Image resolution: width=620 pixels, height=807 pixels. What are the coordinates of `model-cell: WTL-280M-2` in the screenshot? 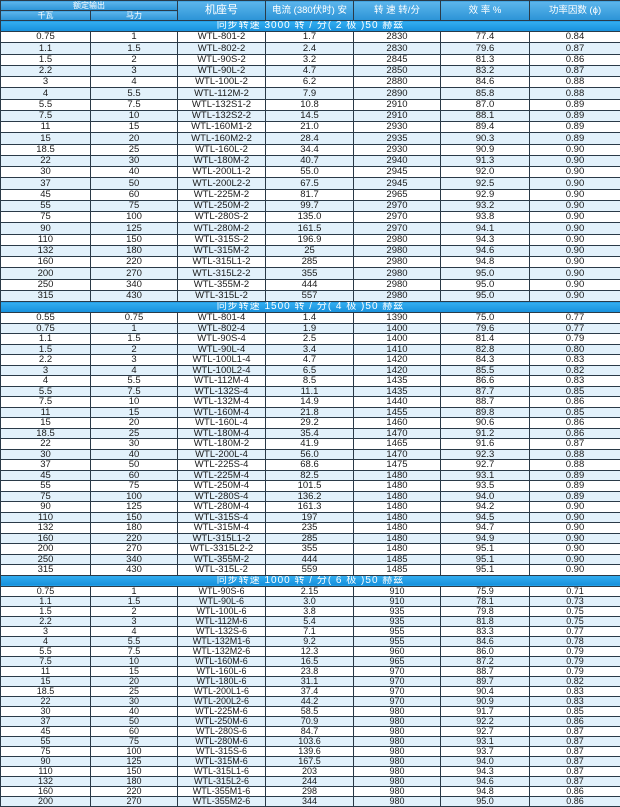 It's located at (222, 228).